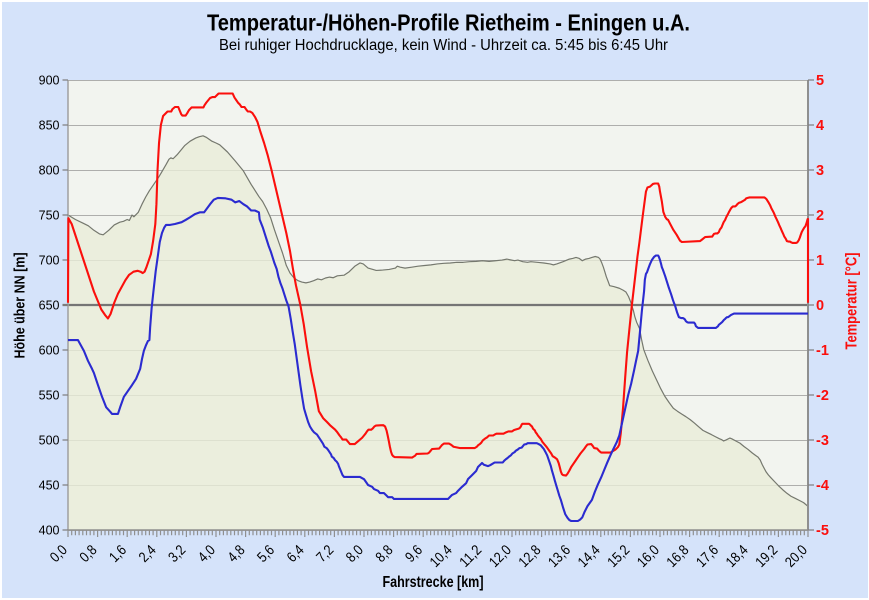 Image resolution: width=869 pixels, height=600 pixels. What do you see at coordinates (820, 261) in the screenshot?
I see `svg-text: 1` at bounding box center [820, 261].